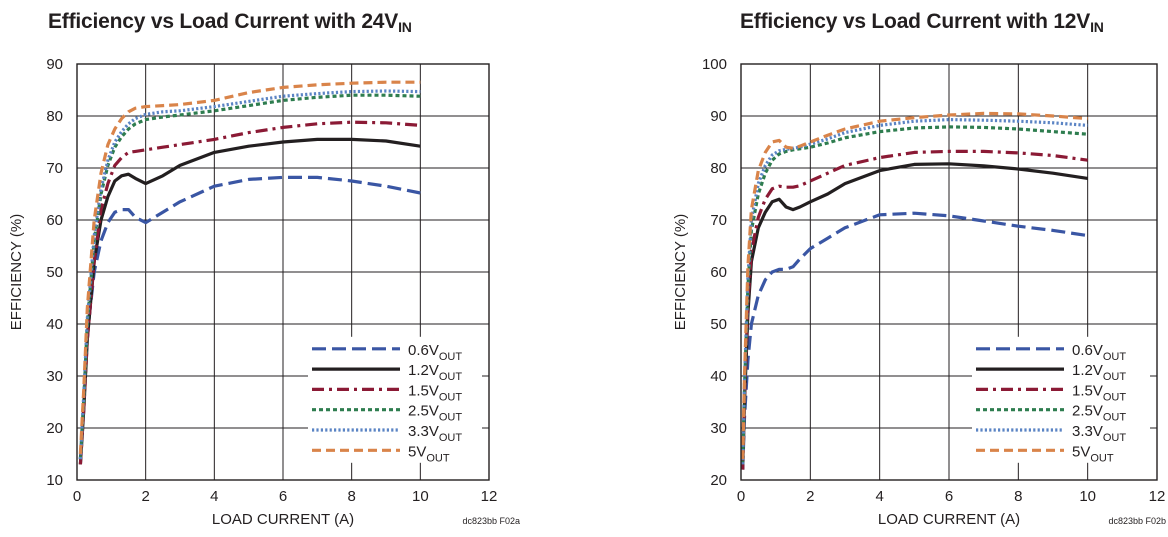 The height and width of the screenshot is (537, 1168). Describe the element at coordinates (1137, 521) in the screenshot. I see `figure-id-label: dc823bb F02b` at that location.